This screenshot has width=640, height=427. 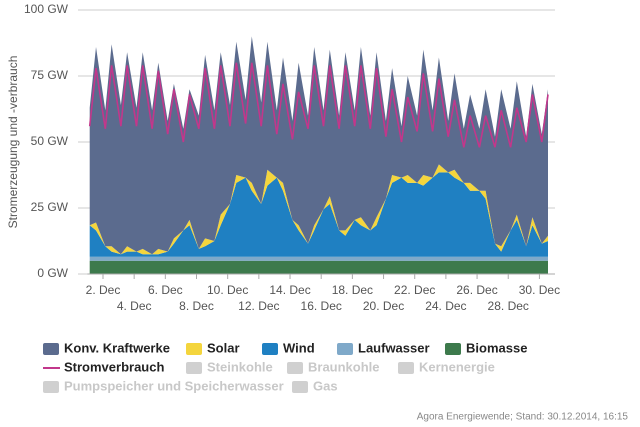 I want to click on line, so click(x=318, y=105).